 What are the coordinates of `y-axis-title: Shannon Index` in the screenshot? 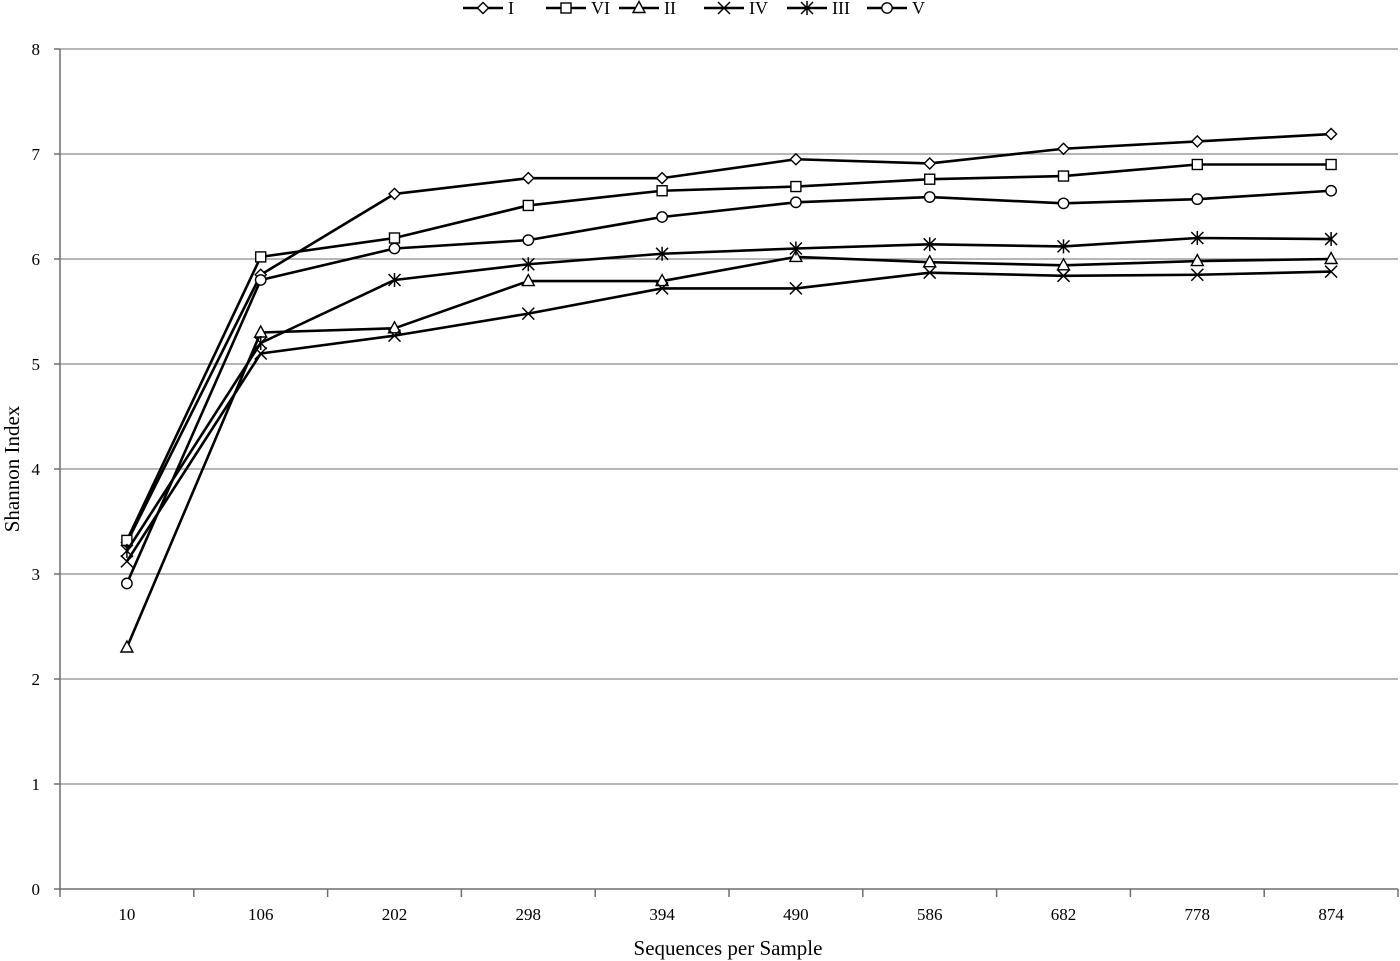 It's located at (12, 468).